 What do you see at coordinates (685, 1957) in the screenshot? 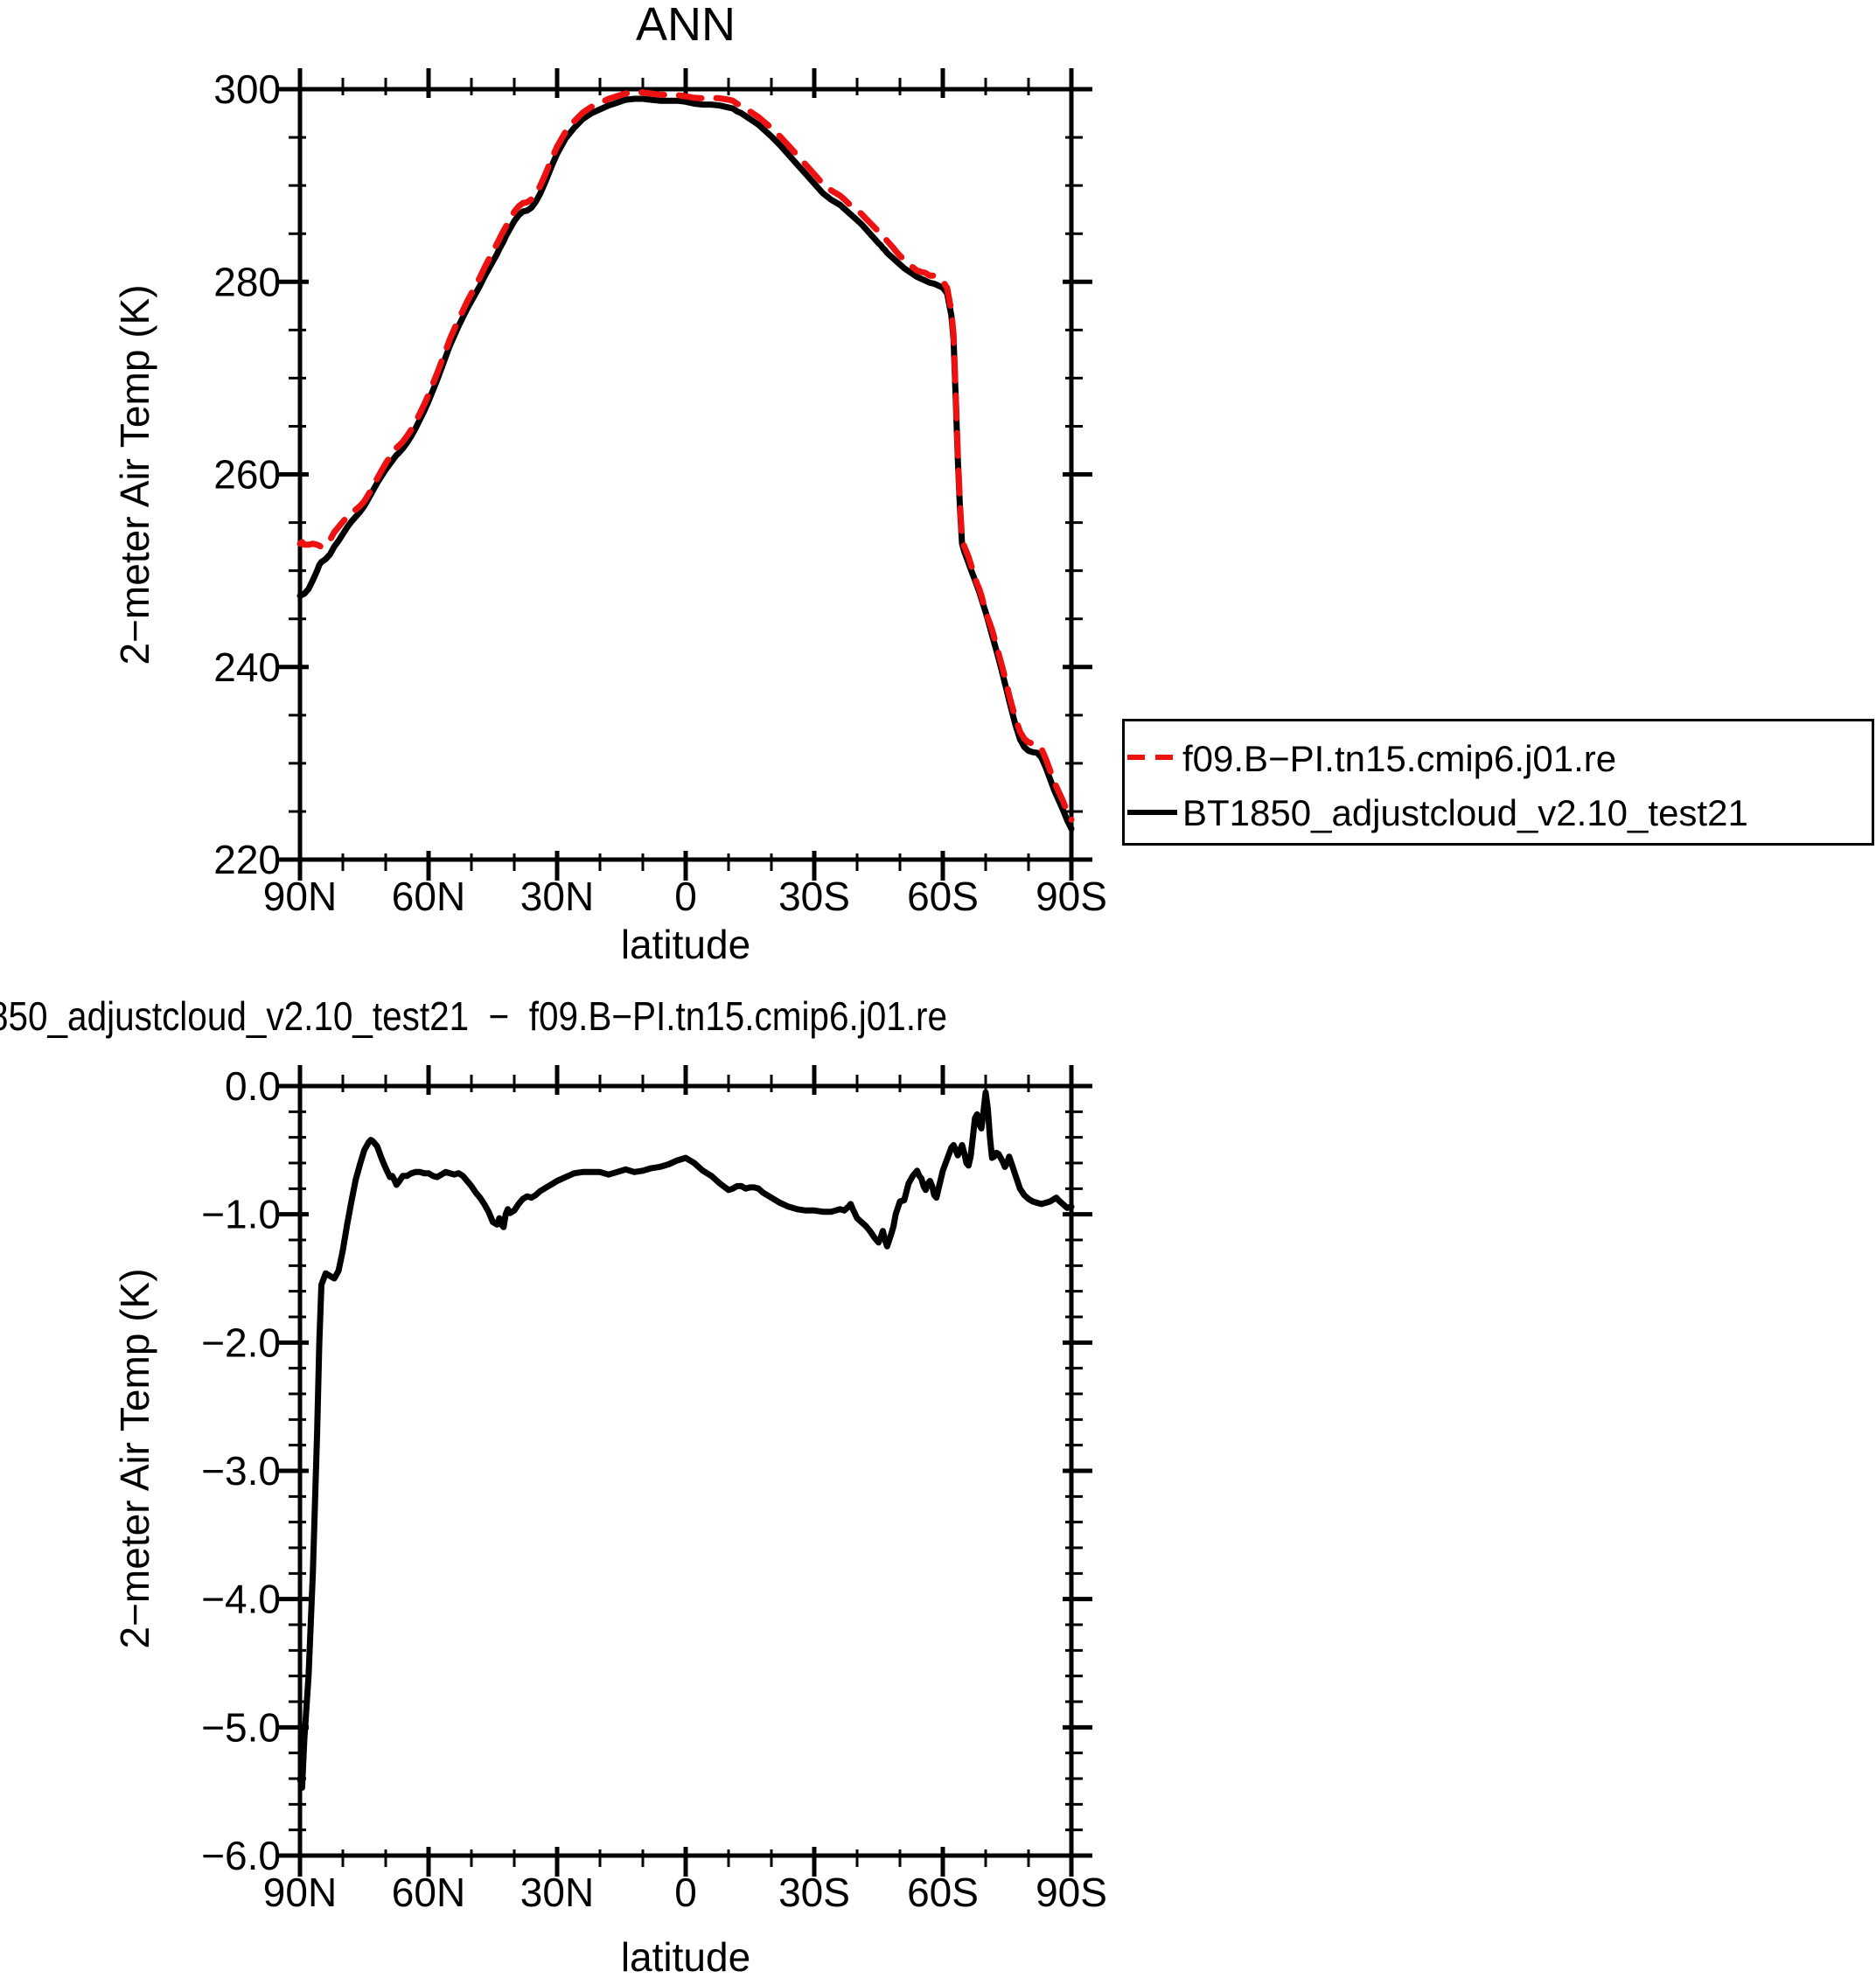
I see `bottom-xaxis-title: latitude` at bounding box center [685, 1957].